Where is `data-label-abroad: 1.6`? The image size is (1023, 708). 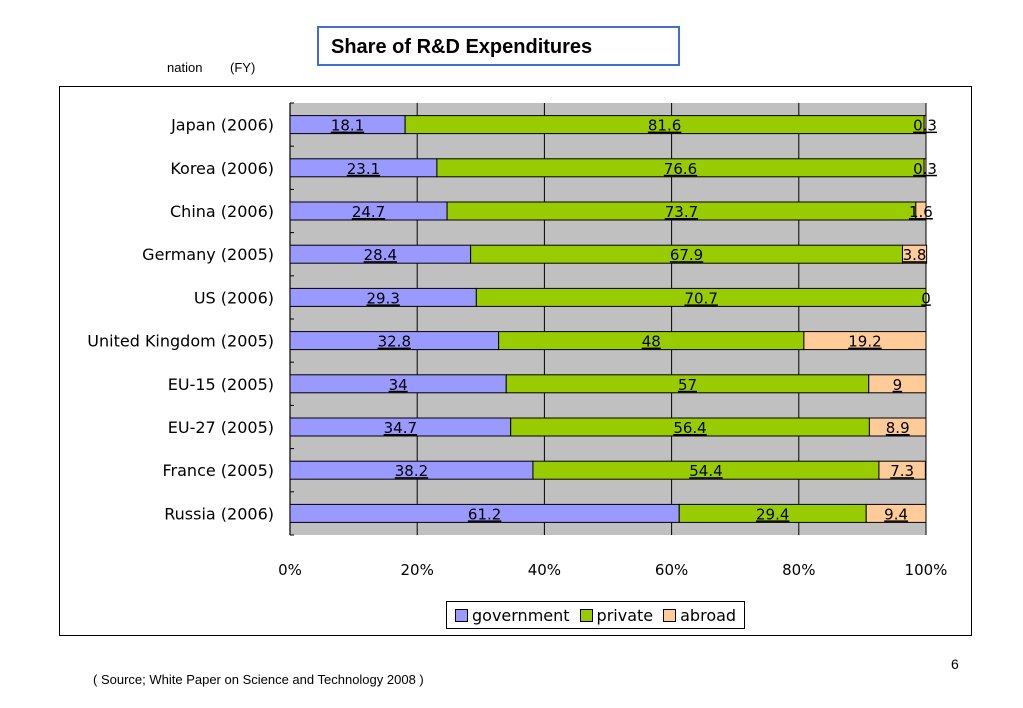 data-label-abroad: 1.6 is located at coordinates (921, 212).